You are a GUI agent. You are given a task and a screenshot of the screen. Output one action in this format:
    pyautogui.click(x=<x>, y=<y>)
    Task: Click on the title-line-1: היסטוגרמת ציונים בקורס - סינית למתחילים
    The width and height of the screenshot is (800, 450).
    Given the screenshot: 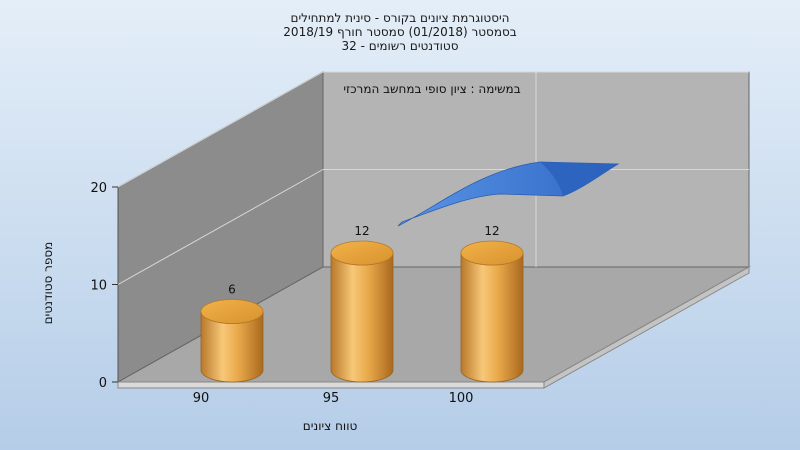 What is the action you would take?
    pyautogui.click(x=399, y=18)
    